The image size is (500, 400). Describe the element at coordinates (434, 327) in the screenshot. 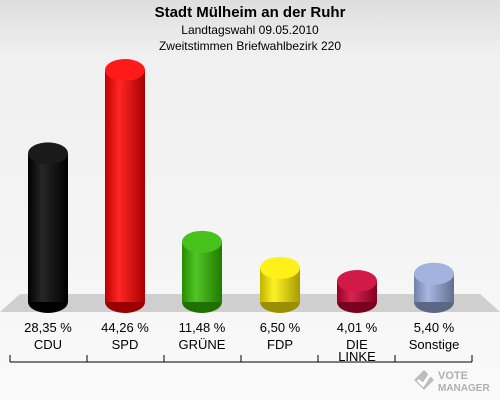

I see `value-label: 5,40 %` at that location.